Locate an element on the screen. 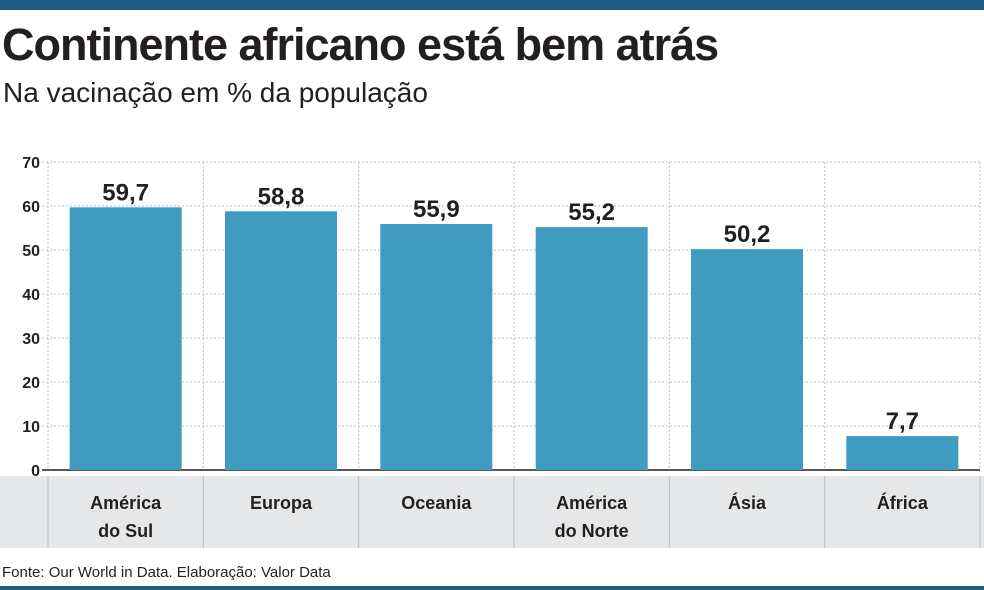  category-label: América do Sul is located at coordinates (126, 517).